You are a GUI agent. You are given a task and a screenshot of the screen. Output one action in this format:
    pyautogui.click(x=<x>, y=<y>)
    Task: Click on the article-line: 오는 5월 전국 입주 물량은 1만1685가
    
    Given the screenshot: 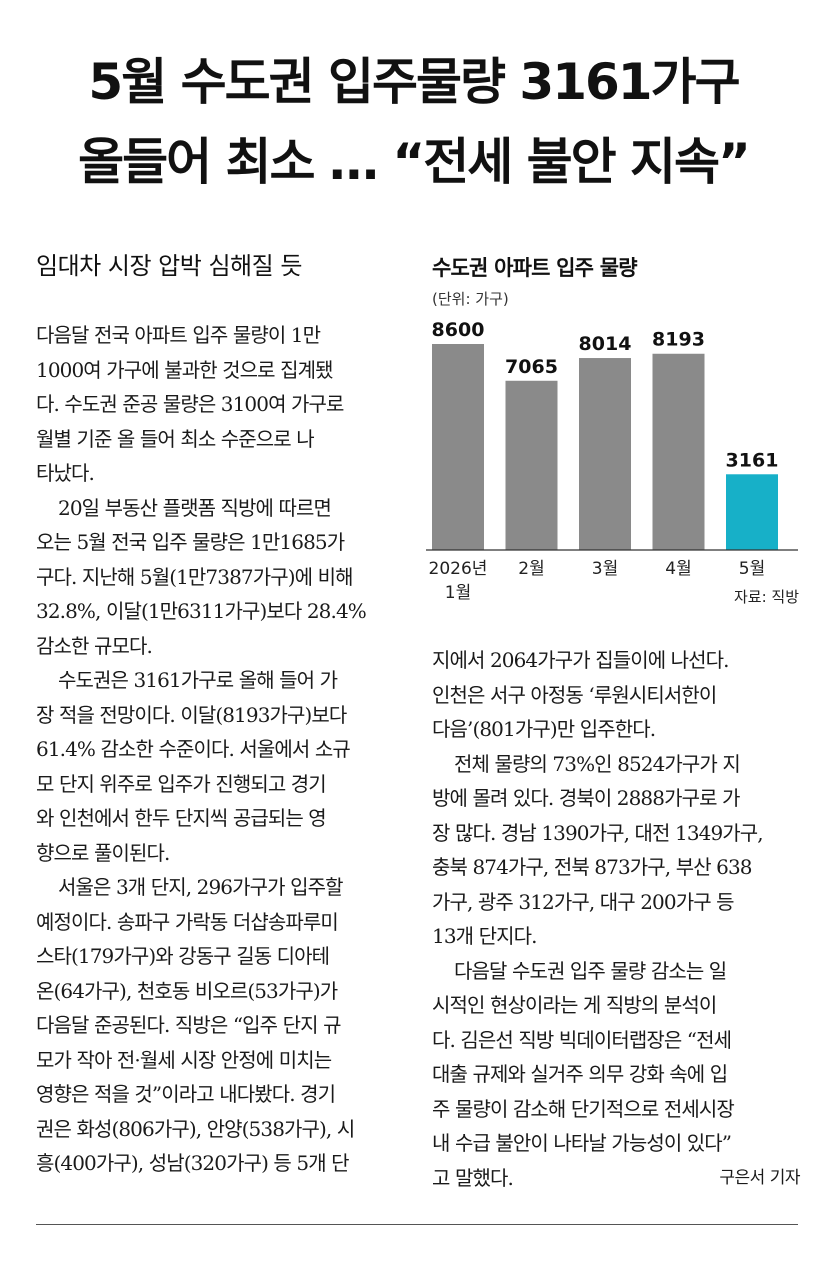 What is the action you would take?
    pyautogui.click(x=190, y=542)
    